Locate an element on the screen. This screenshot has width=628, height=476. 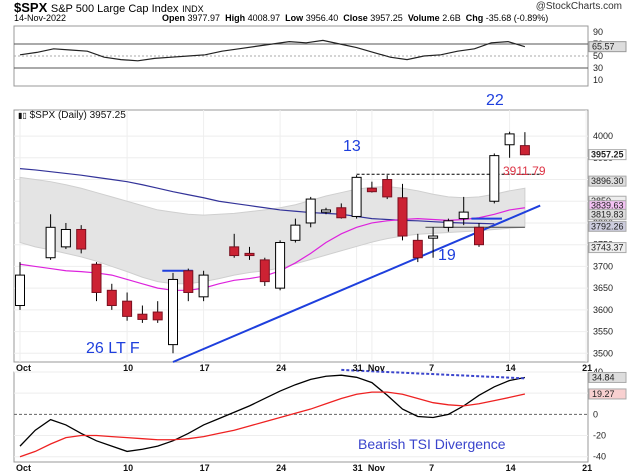
price-label-text: 3896.30 is located at coordinates (607, 181).